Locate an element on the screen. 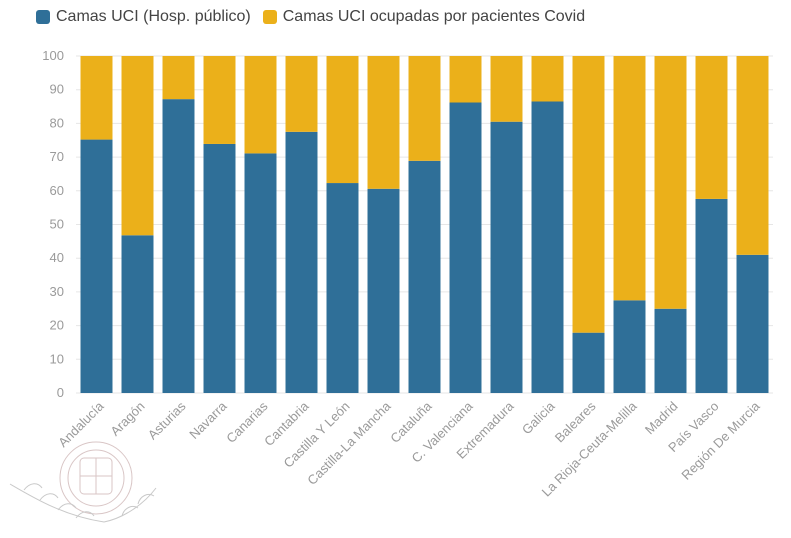 Image resolution: width=791 pixels, height=538 pixels. y-tick-label: 90 is located at coordinates (57, 89).